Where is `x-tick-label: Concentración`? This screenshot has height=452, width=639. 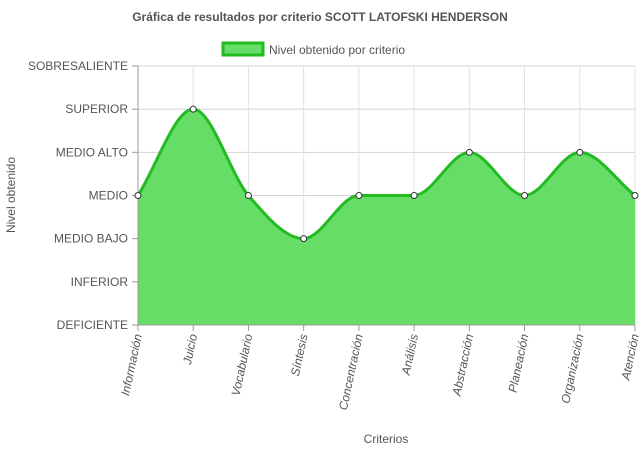 x-tick-label: Concentración is located at coordinates (351, 371).